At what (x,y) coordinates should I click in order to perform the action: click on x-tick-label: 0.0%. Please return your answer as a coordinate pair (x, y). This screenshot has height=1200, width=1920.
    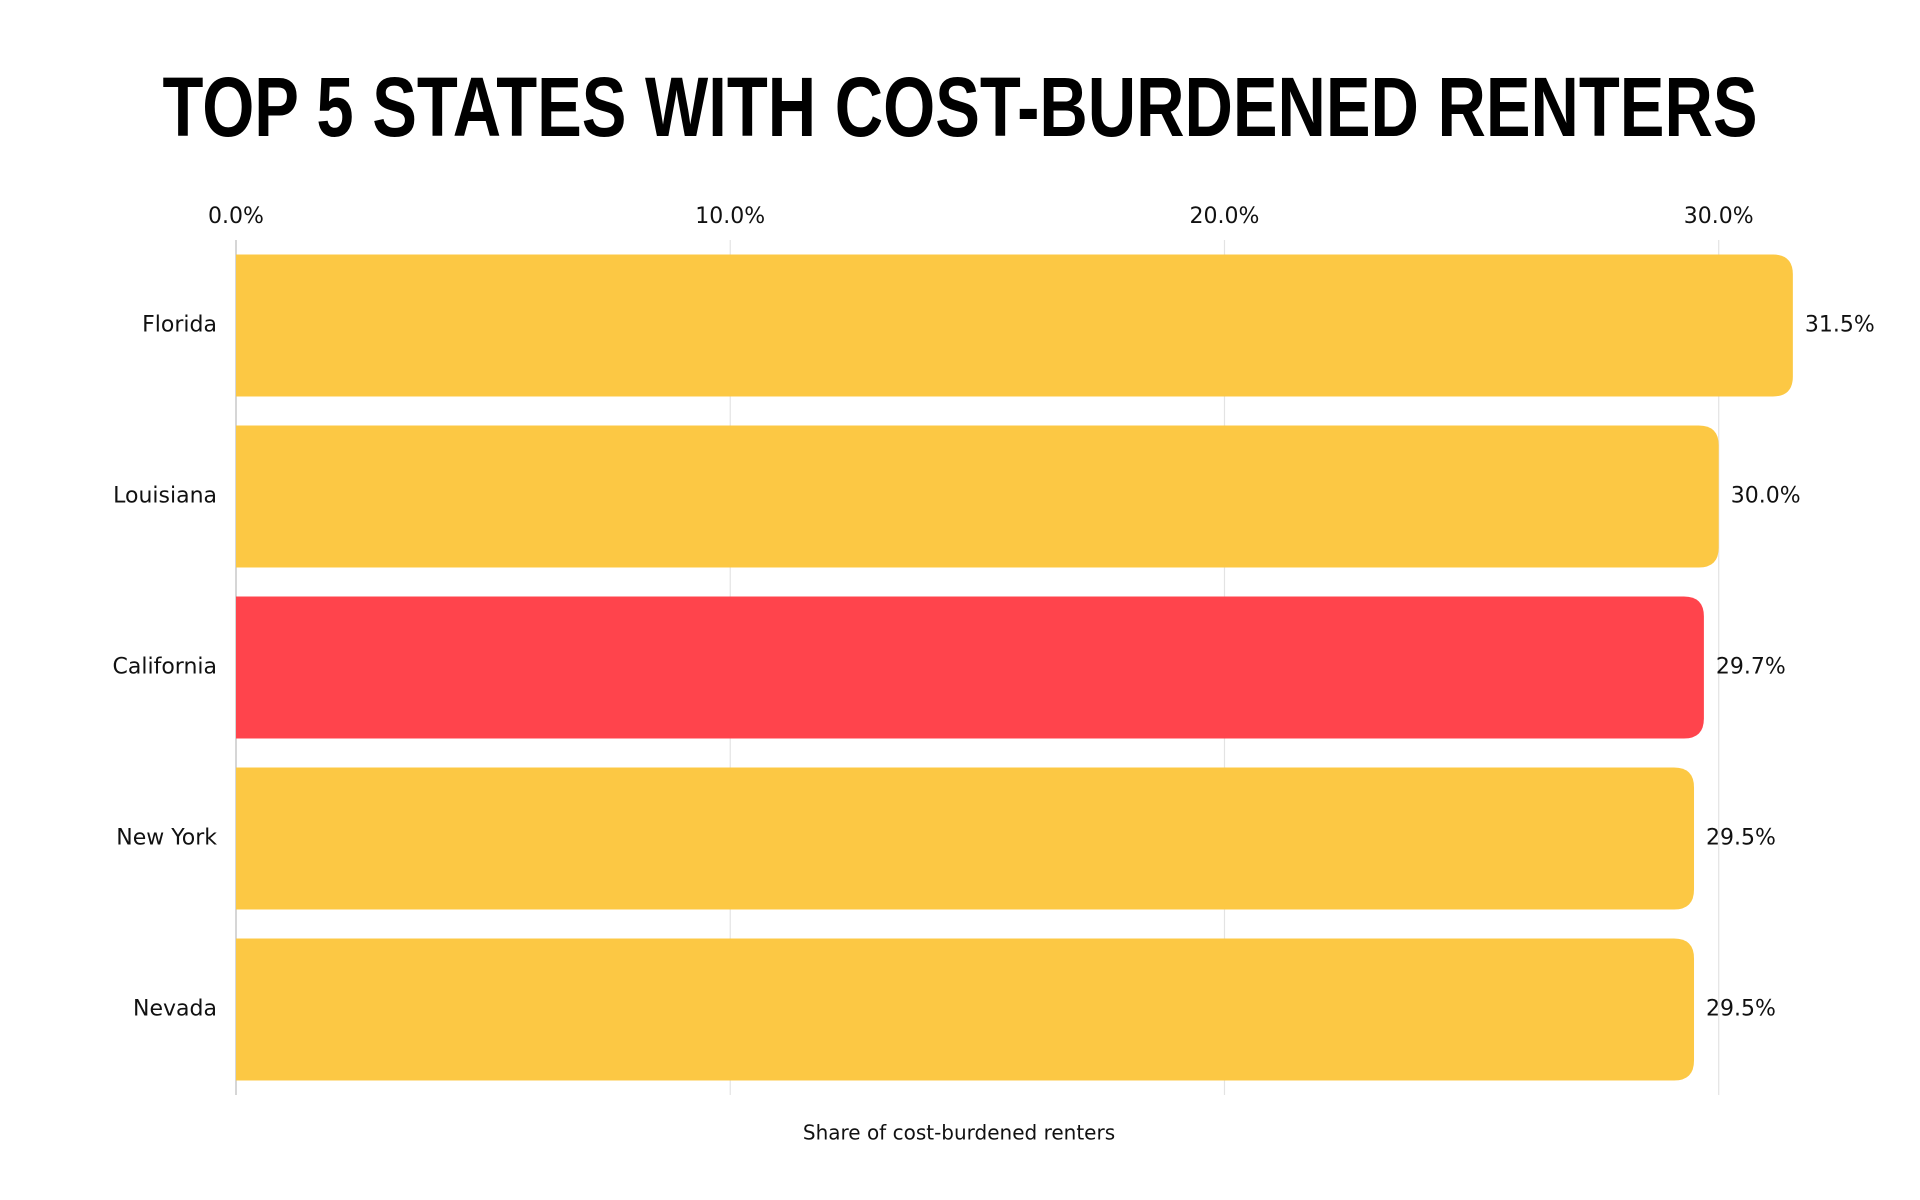
    Looking at the image, I should click on (236, 216).